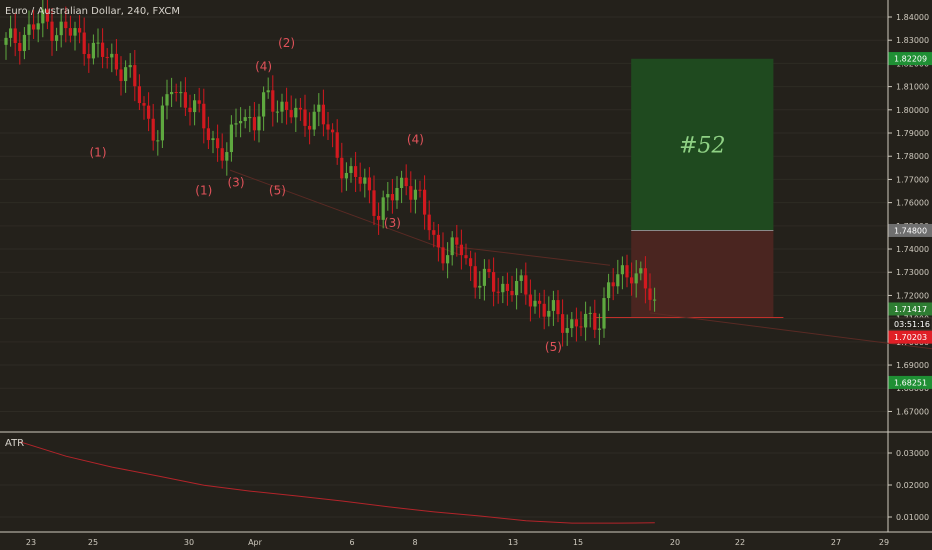  Describe the element at coordinates (513, 542) in the screenshot. I see `time-tick-label: 13` at that location.